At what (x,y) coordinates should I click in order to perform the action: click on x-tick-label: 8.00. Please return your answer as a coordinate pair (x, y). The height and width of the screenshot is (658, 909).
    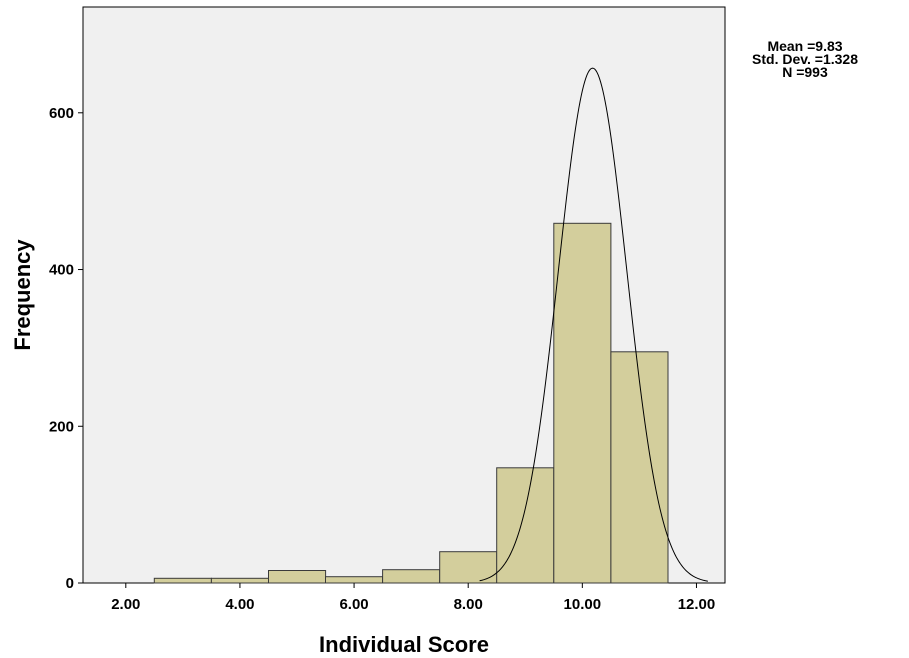
    Looking at the image, I should click on (468, 604).